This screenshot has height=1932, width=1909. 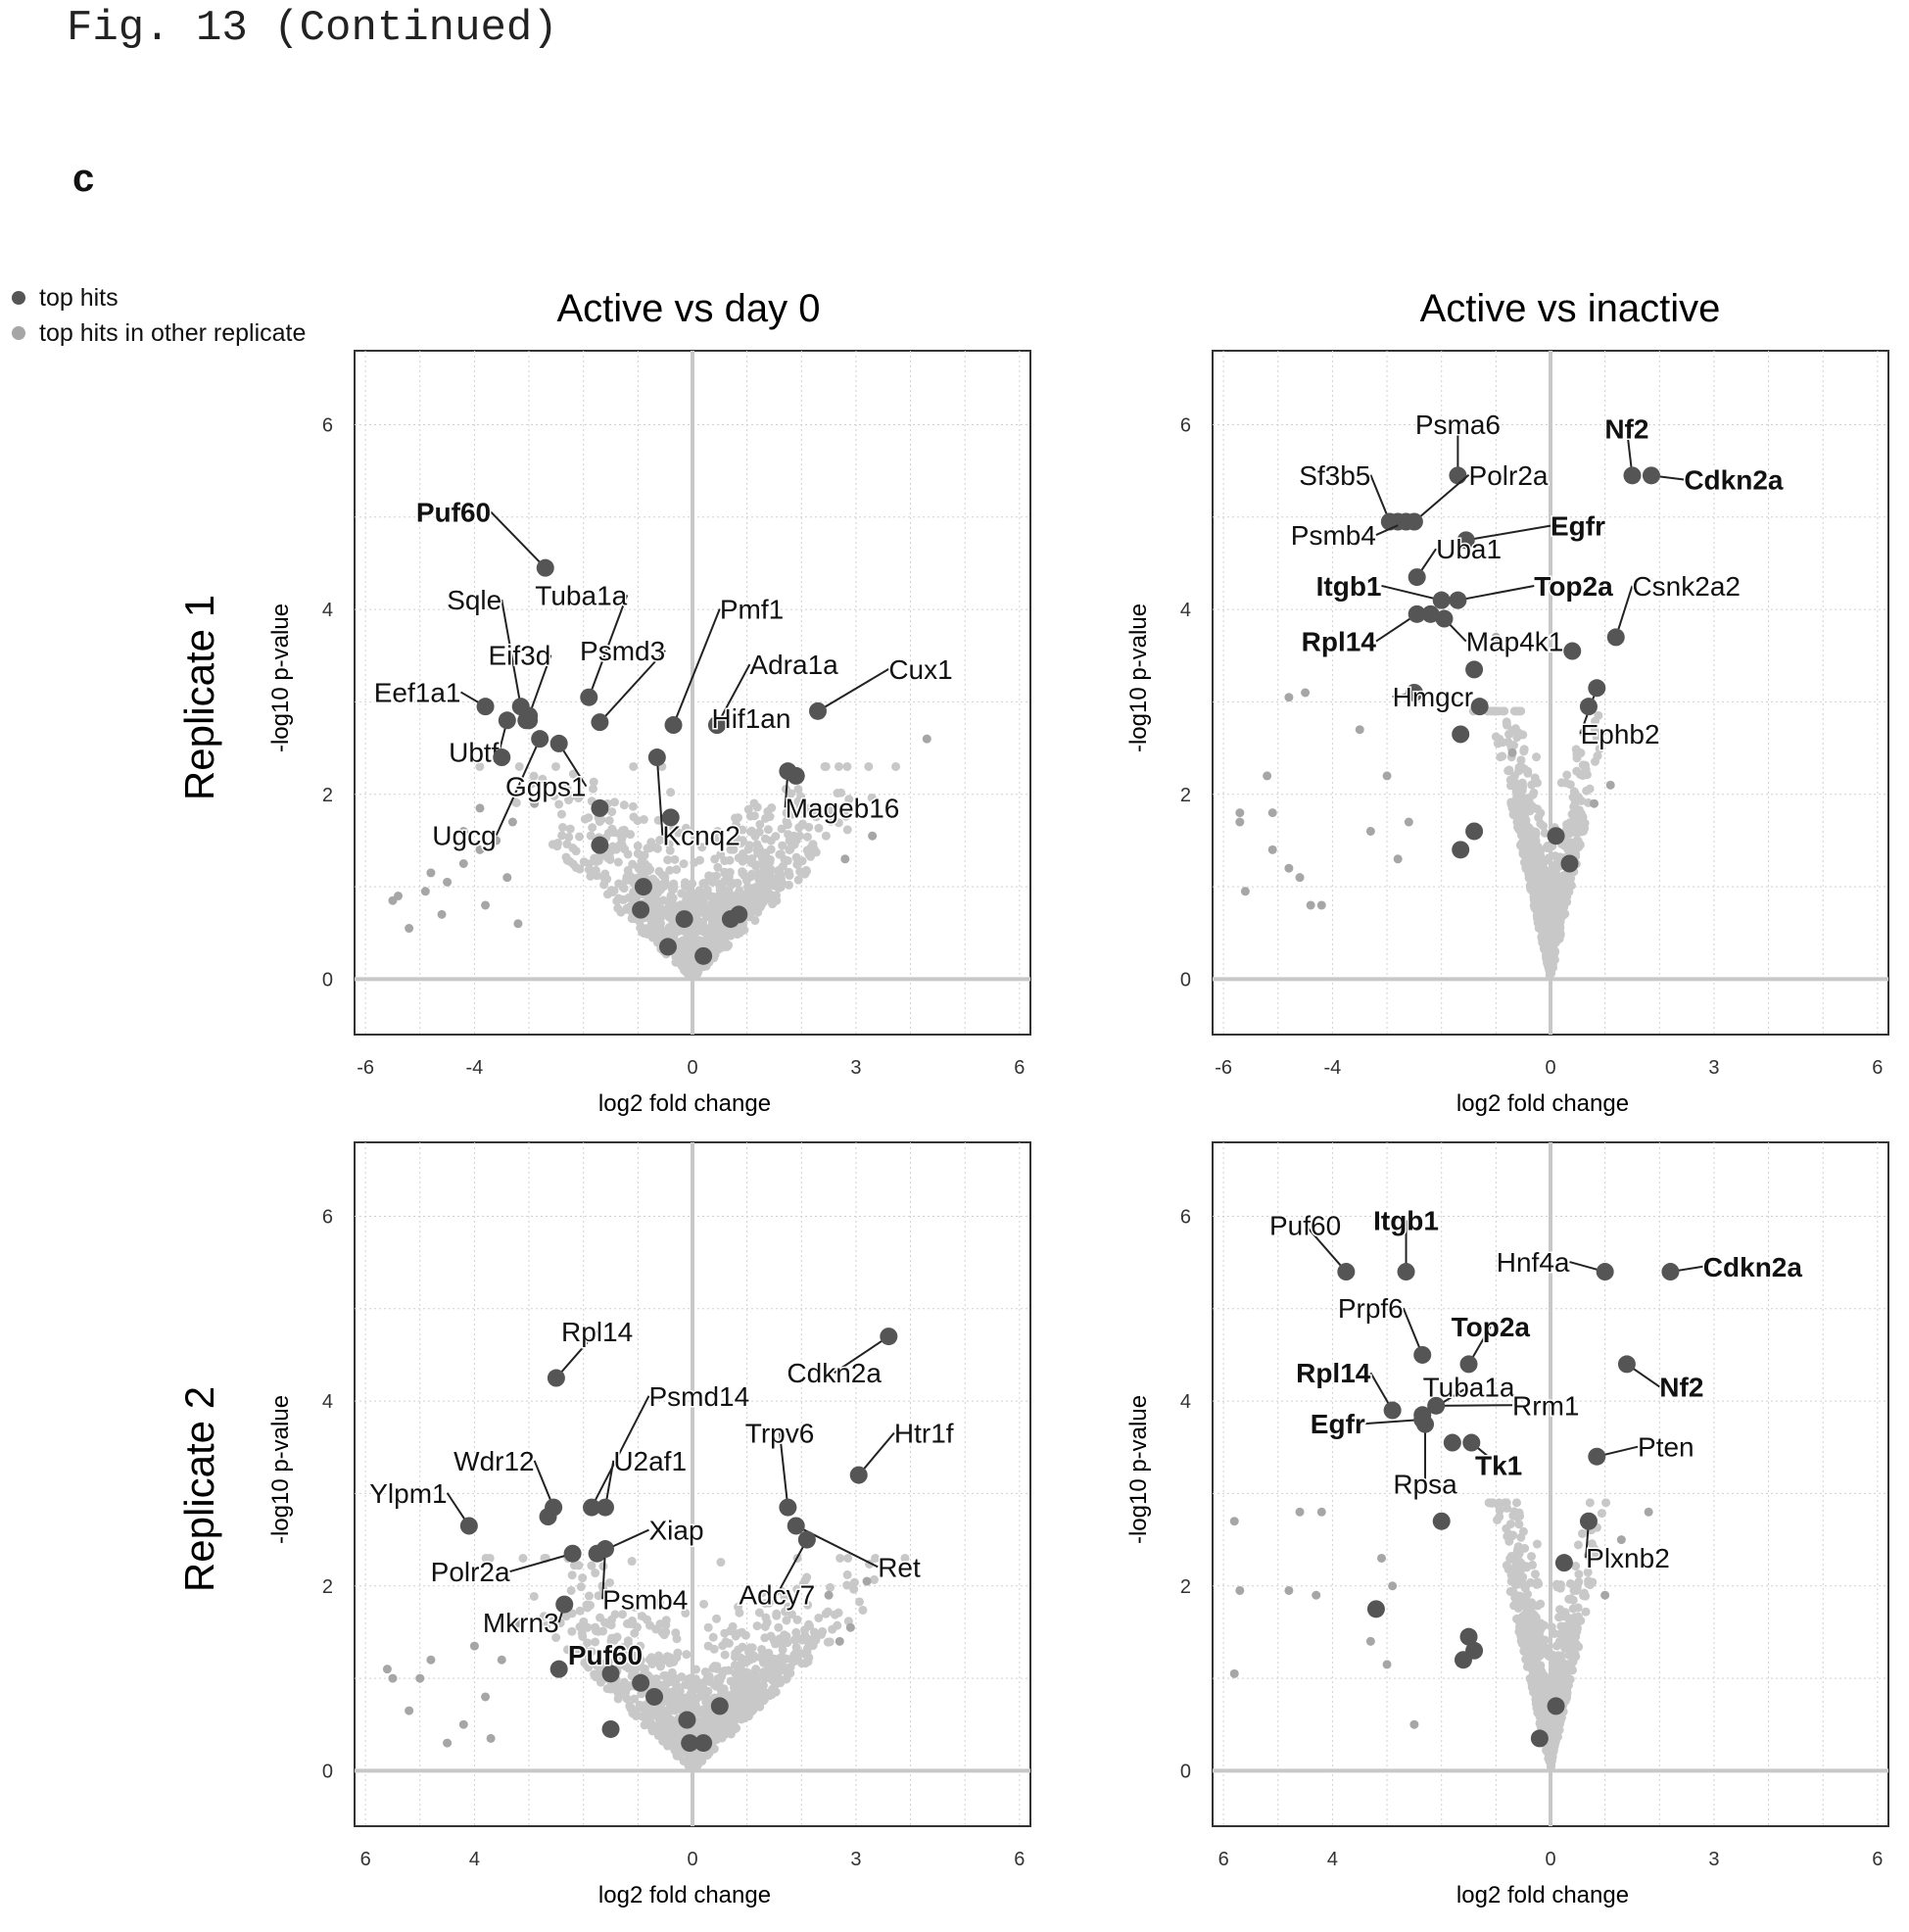 I want to click on x-tick-label: -6, so click(x=365, y=1068).